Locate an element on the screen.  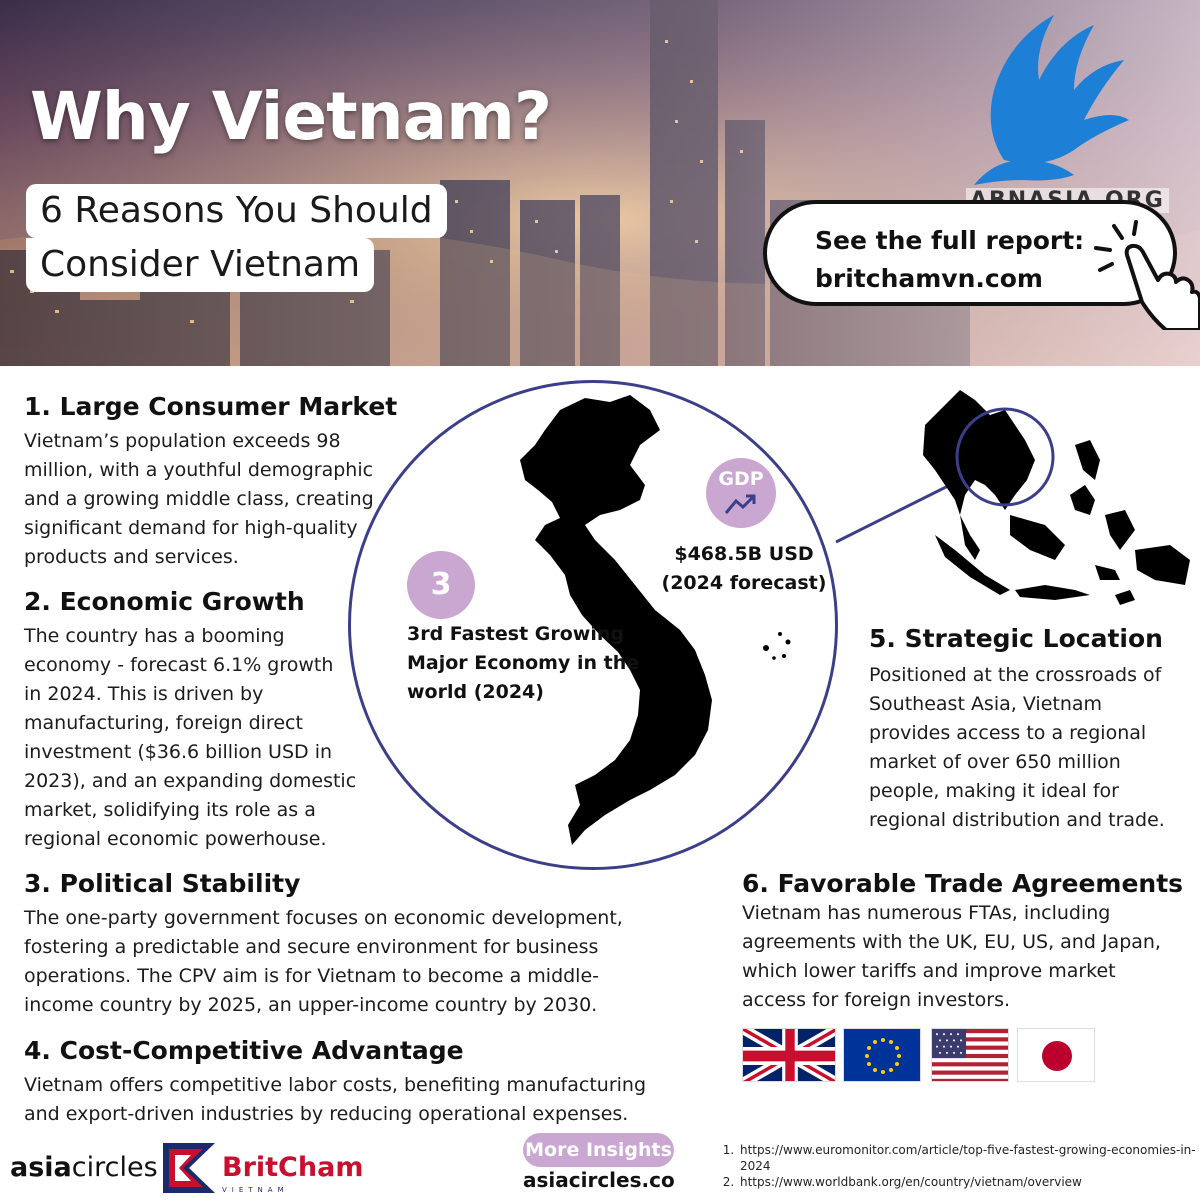
section-2-heading: 2. Economic Growth is located at coordinates (164, 601).